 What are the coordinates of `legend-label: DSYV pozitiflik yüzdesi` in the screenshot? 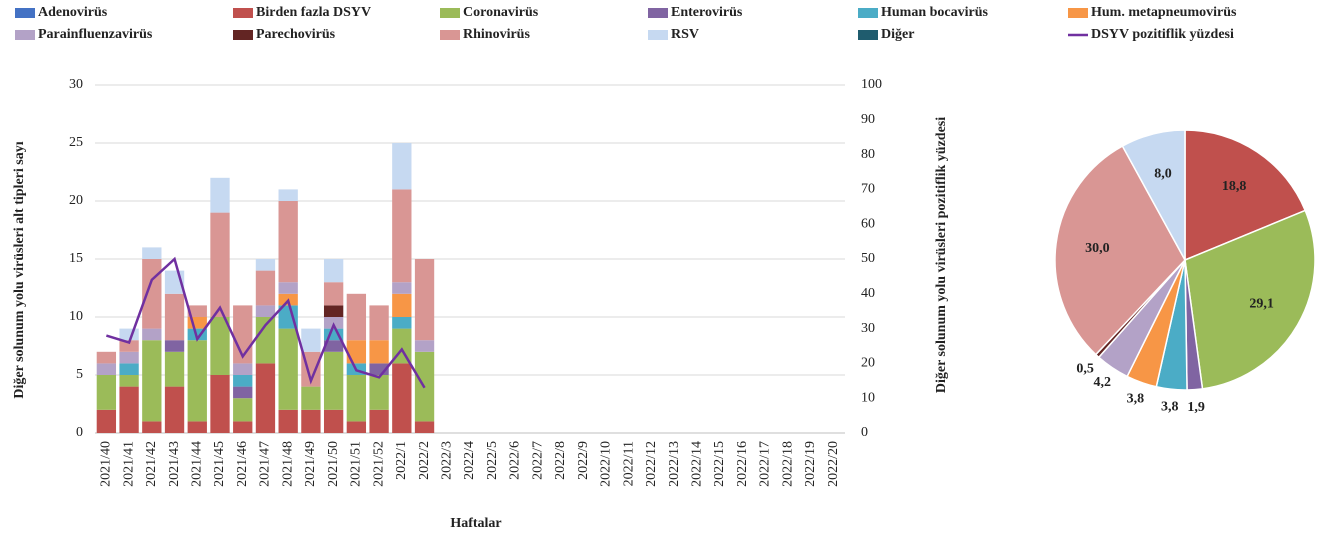 It's located at (1162, 34).